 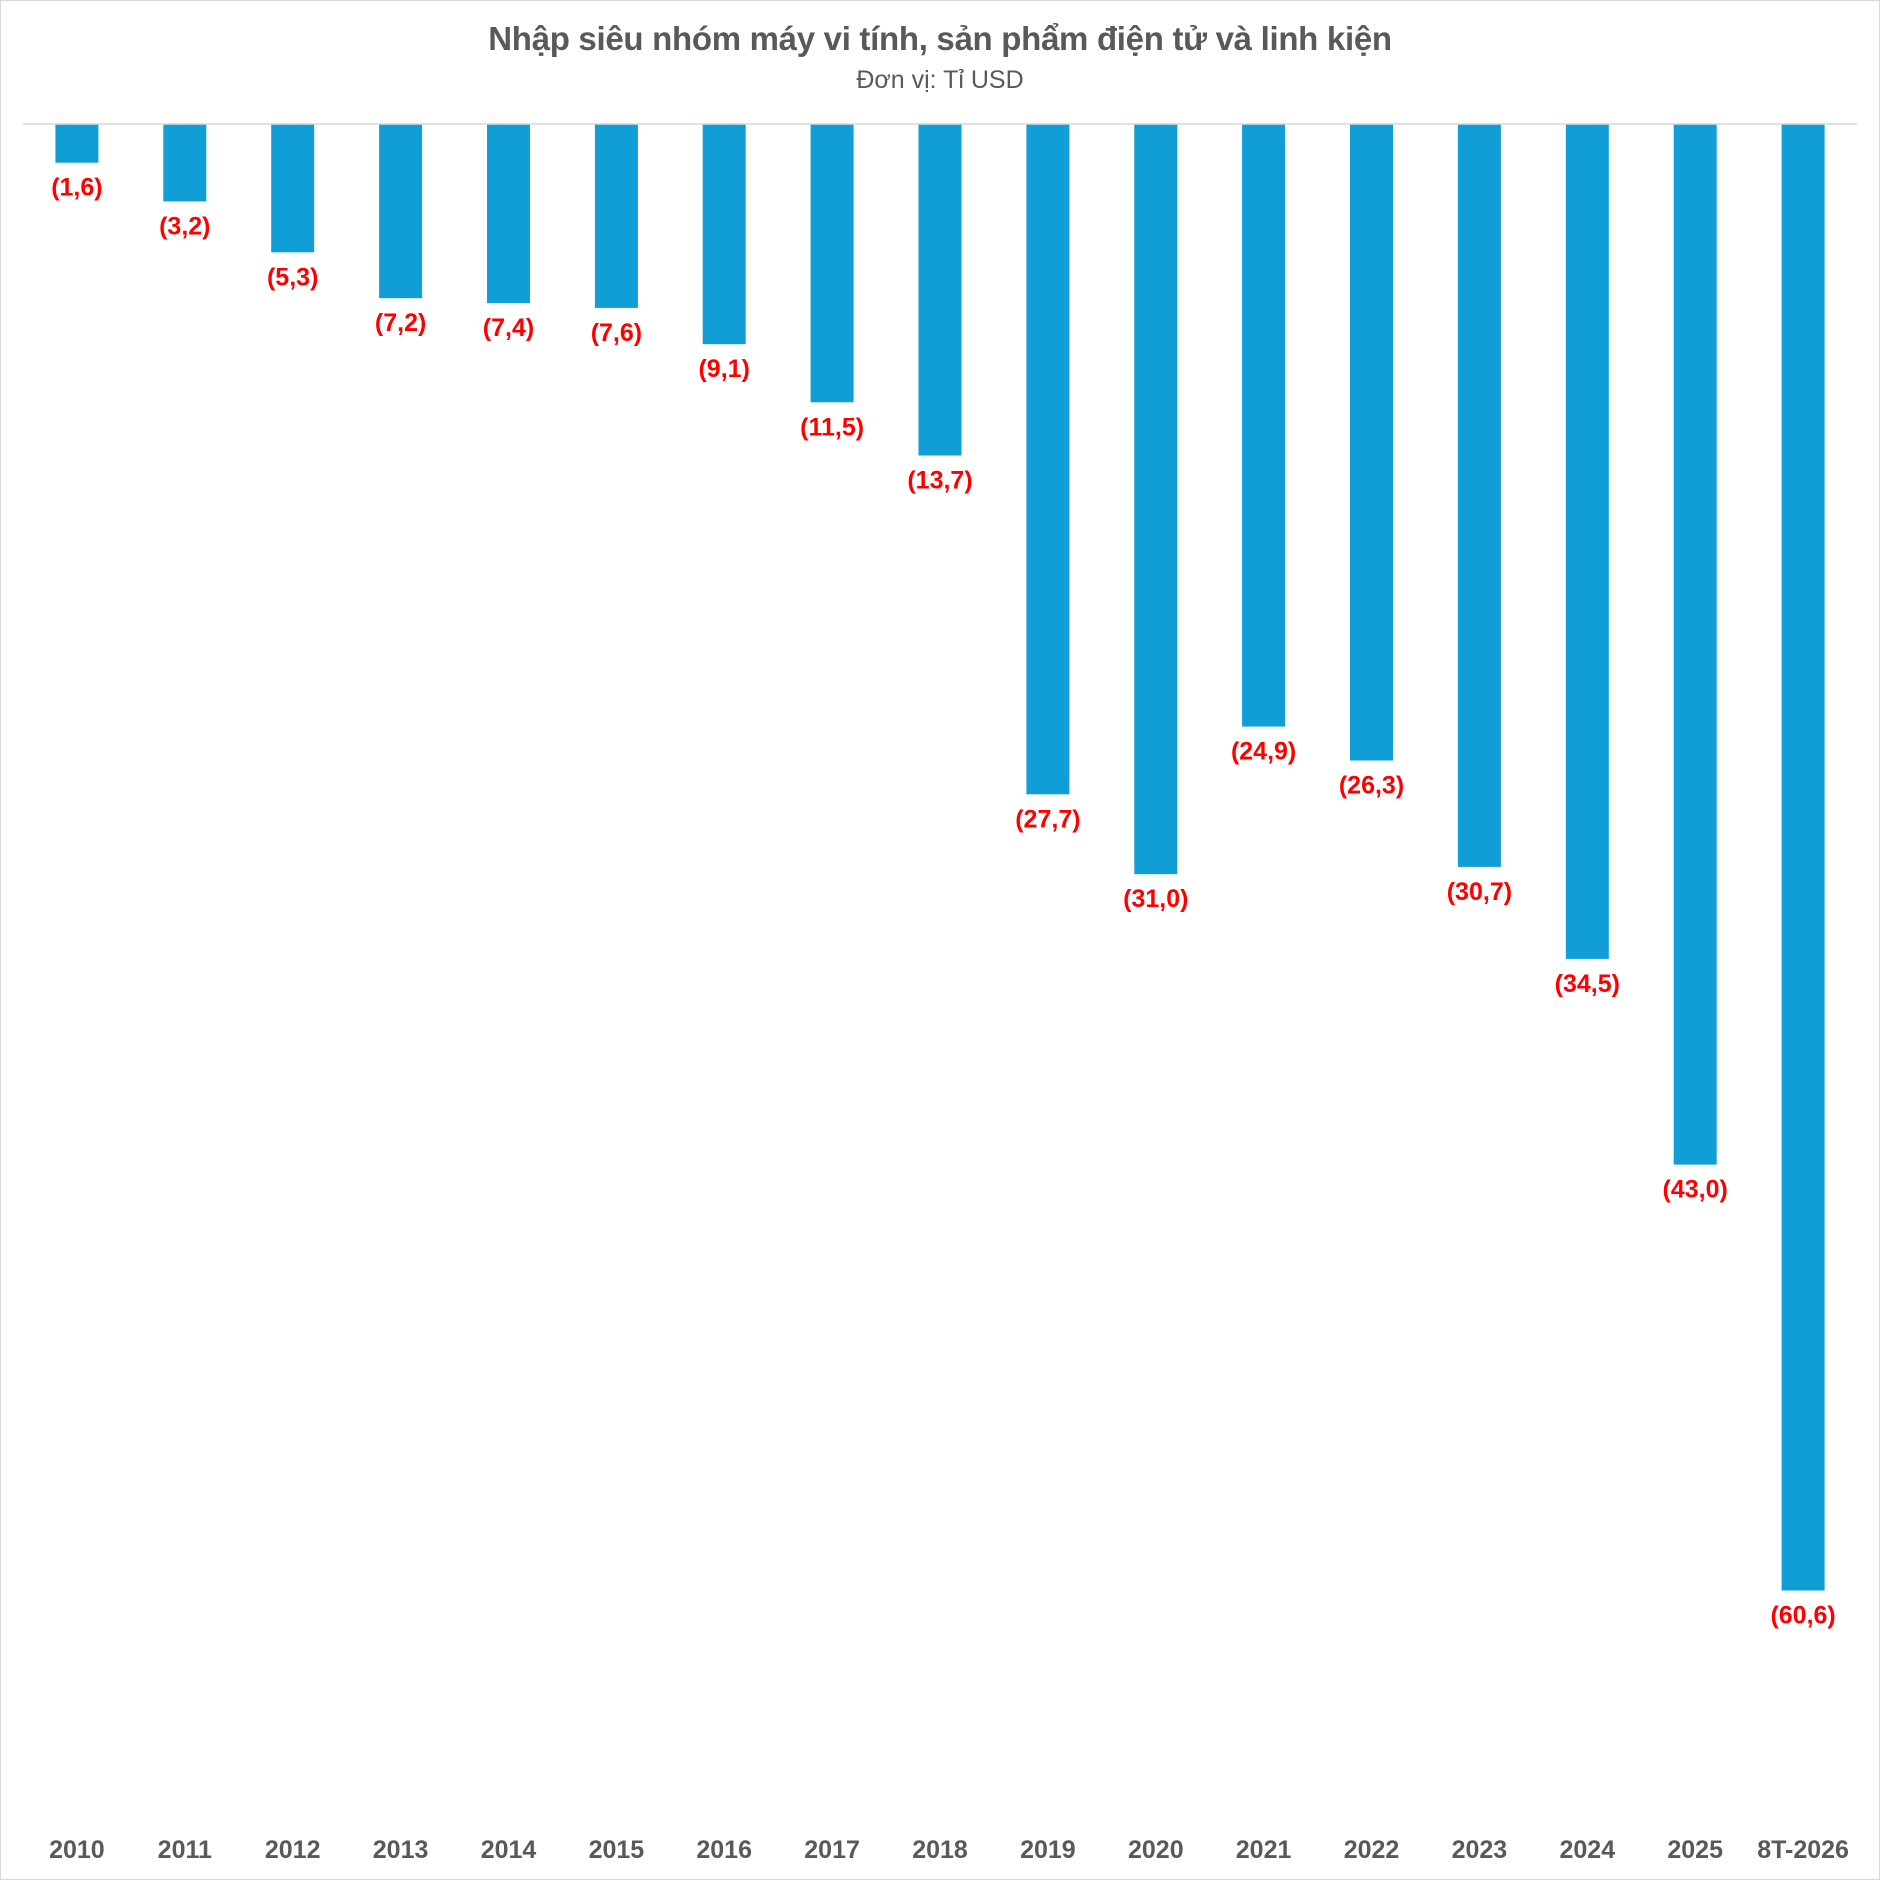 What do you see at coordinates (832, 263) in the screenshot?
I see `bar-2017` at bounding box center [832, 263].